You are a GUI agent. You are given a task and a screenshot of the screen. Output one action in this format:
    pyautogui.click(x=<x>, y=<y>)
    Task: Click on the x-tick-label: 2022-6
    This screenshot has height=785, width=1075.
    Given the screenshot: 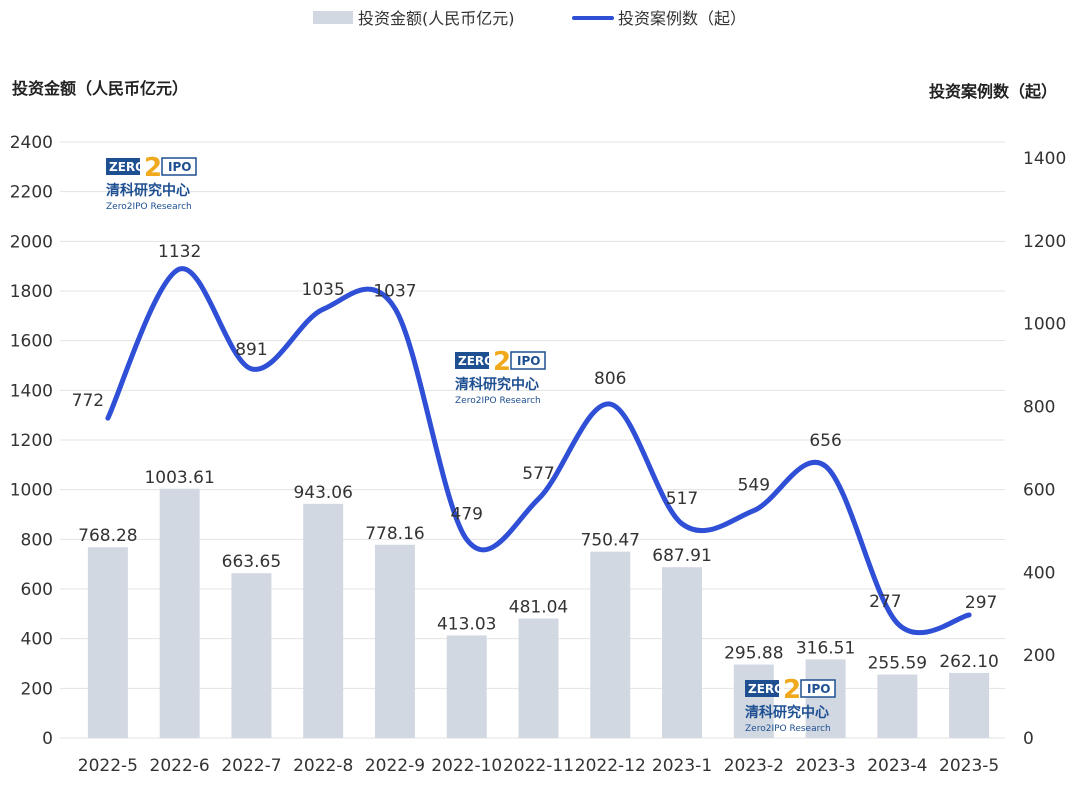 What is the action you would take?
    pyautogui.click(x=180, y=766)
    